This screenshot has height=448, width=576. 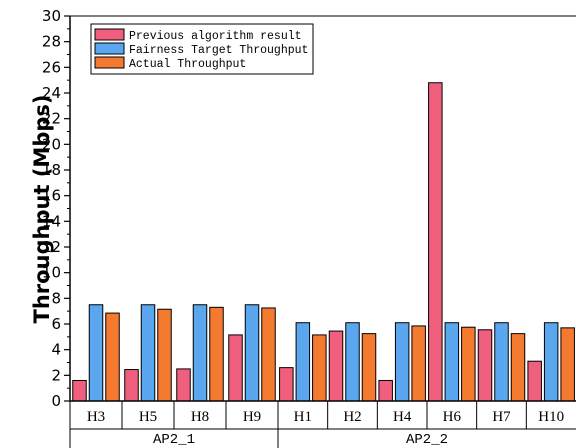 What do you see at coordinates (96, 417) in the screenshot?
I see `category-label-h3: H3` at bounding box center [96, 417].